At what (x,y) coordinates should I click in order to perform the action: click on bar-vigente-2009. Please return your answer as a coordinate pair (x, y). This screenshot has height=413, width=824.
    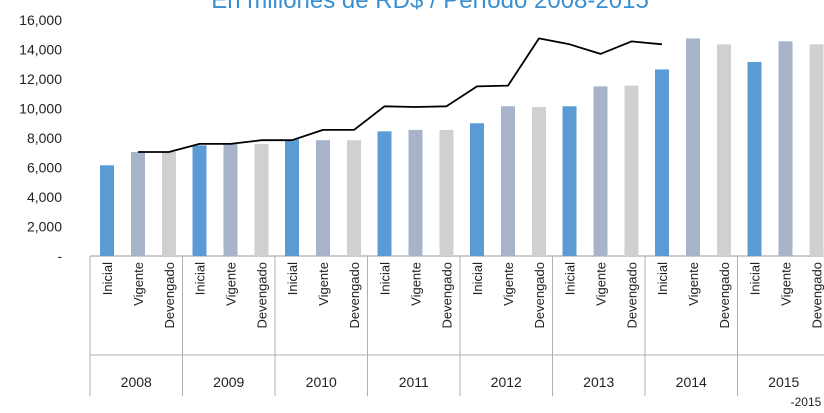
    Looking at the image, I should click on (231, 200).